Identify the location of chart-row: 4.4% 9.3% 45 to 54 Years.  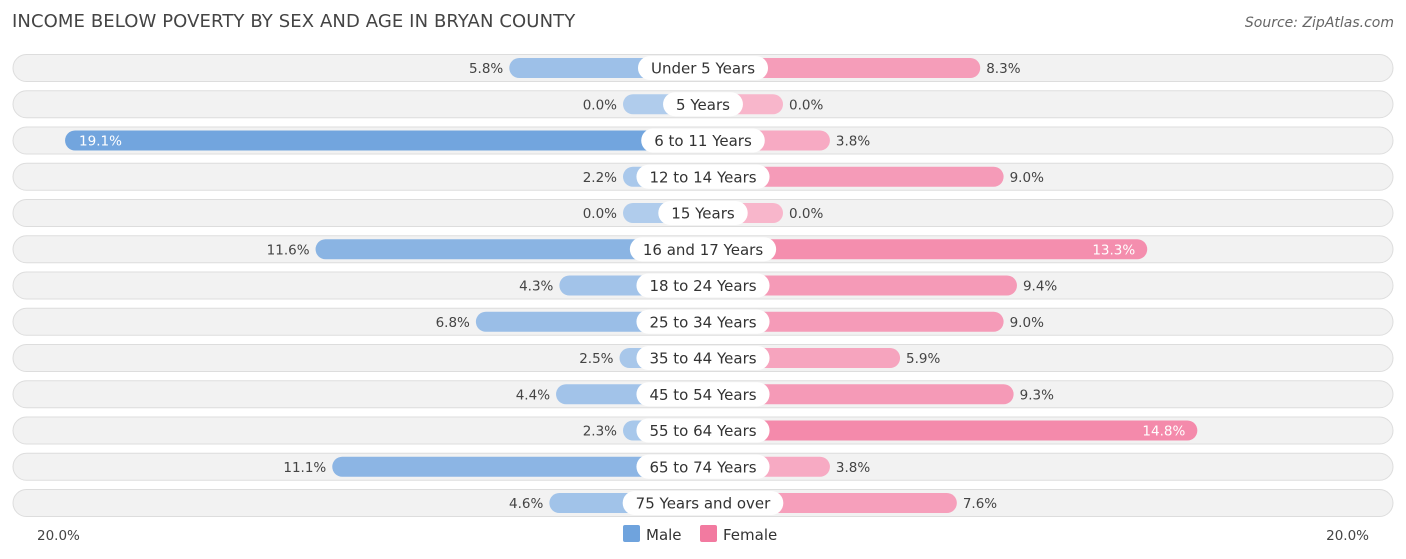
(703, 394).